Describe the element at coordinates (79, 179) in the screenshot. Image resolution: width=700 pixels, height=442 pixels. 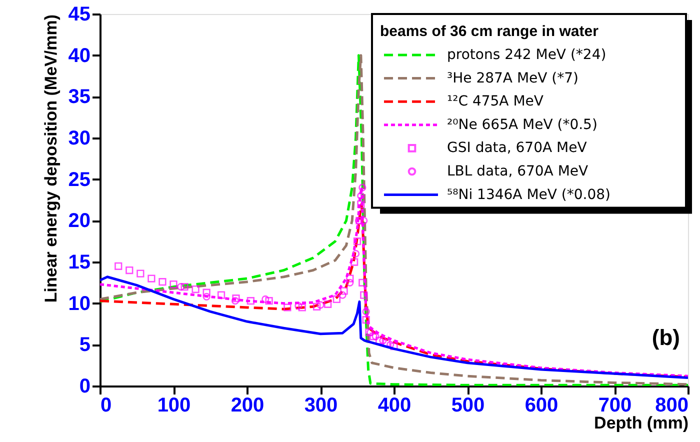
I see `y-tick-label: 25` at that location.